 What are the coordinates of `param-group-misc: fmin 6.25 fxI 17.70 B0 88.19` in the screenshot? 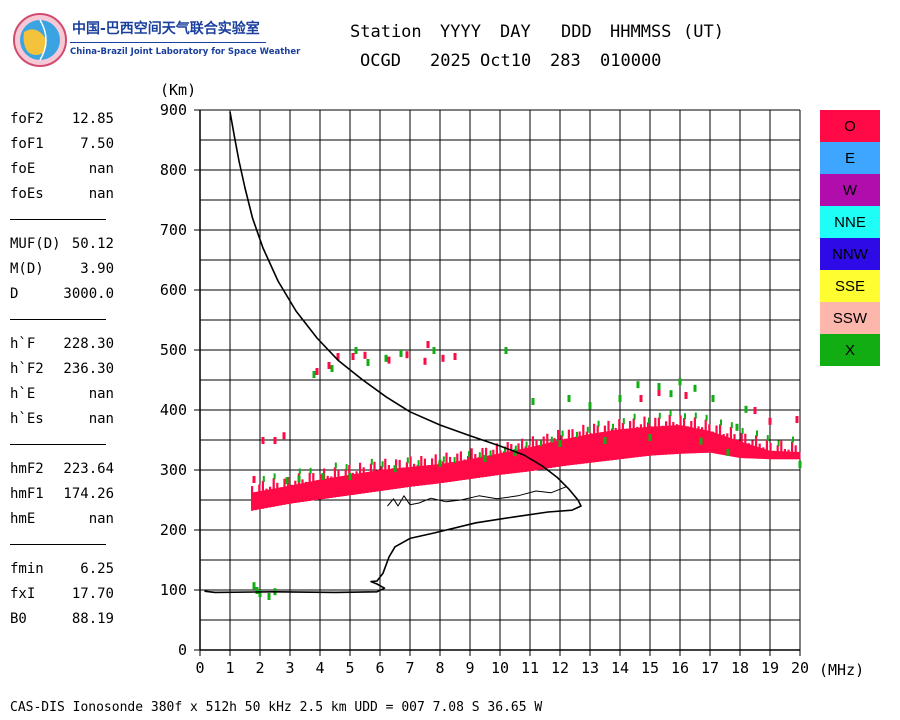 It's located at (65, 594).